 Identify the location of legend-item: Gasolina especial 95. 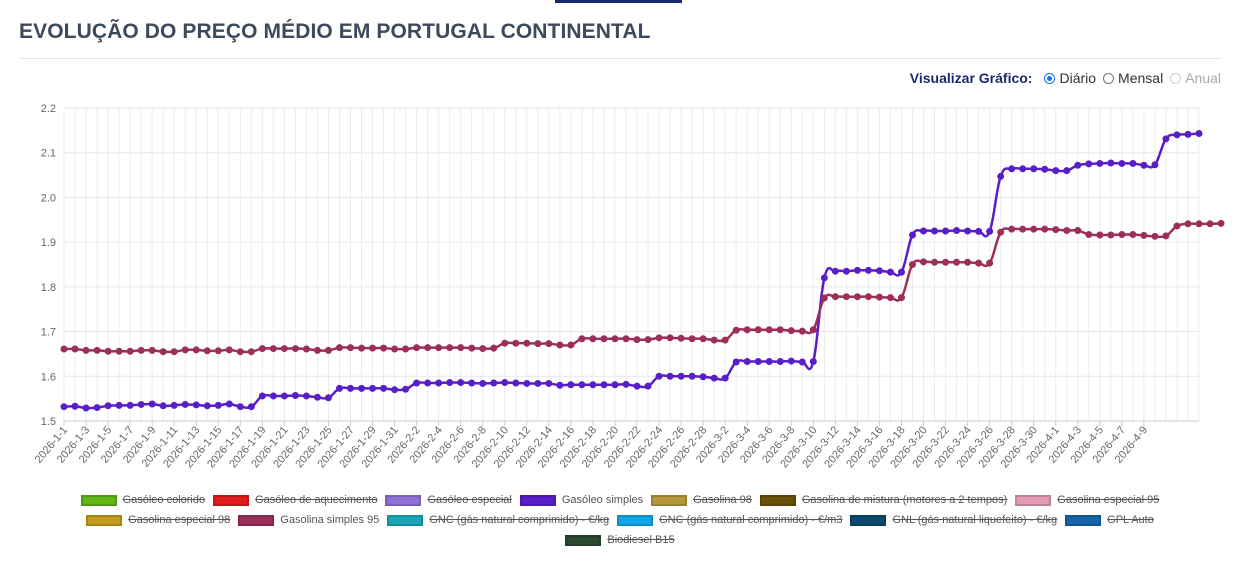
(1087, 500).